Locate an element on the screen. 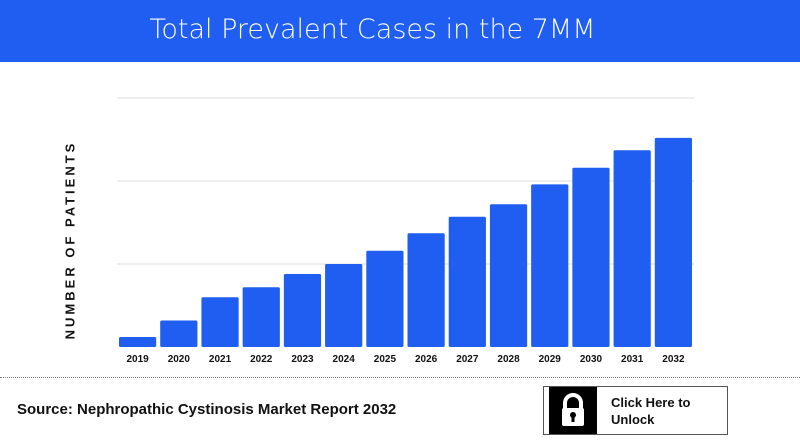 Image resolution: width=800 pixels, height=443 pixels. x-tick-label: 2030 is located at coordinates (591, 359).